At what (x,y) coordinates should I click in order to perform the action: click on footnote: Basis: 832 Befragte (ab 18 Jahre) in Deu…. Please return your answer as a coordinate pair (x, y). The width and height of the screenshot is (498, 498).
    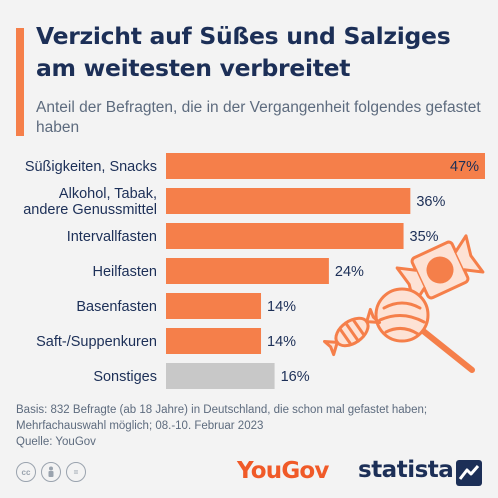
    Looking at the image, I should click on (251, 426).